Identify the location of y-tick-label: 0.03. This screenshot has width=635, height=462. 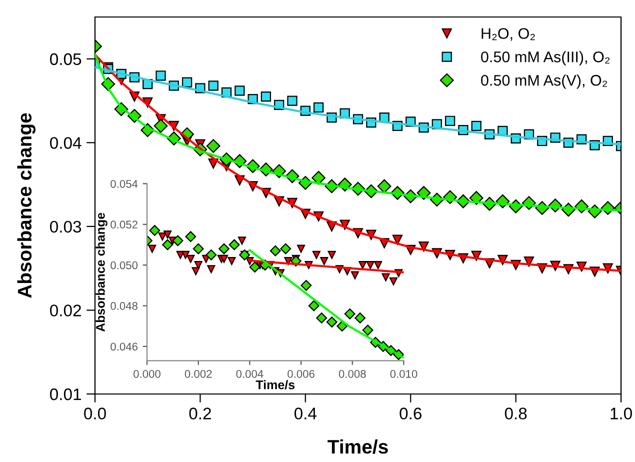
(66, 226).